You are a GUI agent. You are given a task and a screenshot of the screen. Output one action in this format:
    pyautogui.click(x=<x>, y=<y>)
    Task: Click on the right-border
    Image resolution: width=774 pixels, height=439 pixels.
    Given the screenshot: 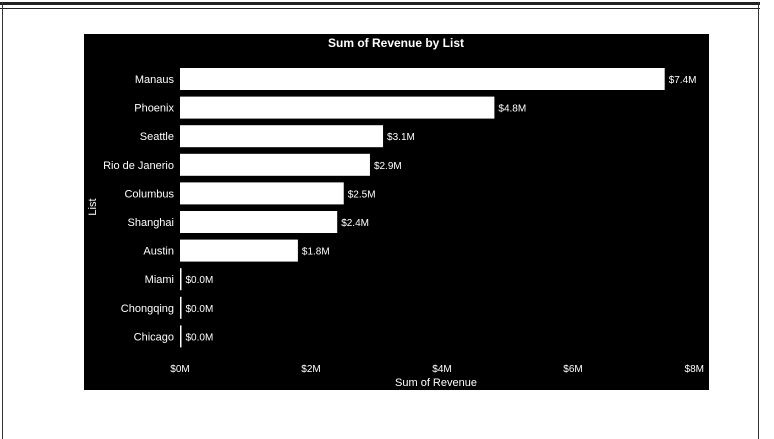 What is the action you would take?
    pyautogui.click(x=758, y=220)
    